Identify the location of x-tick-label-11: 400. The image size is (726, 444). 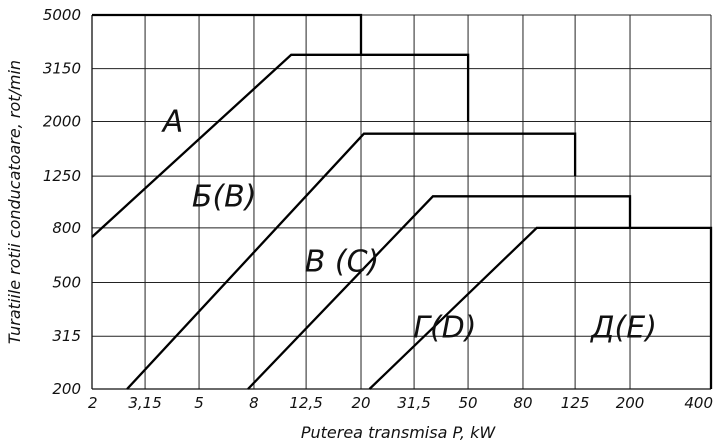
(698, 403).